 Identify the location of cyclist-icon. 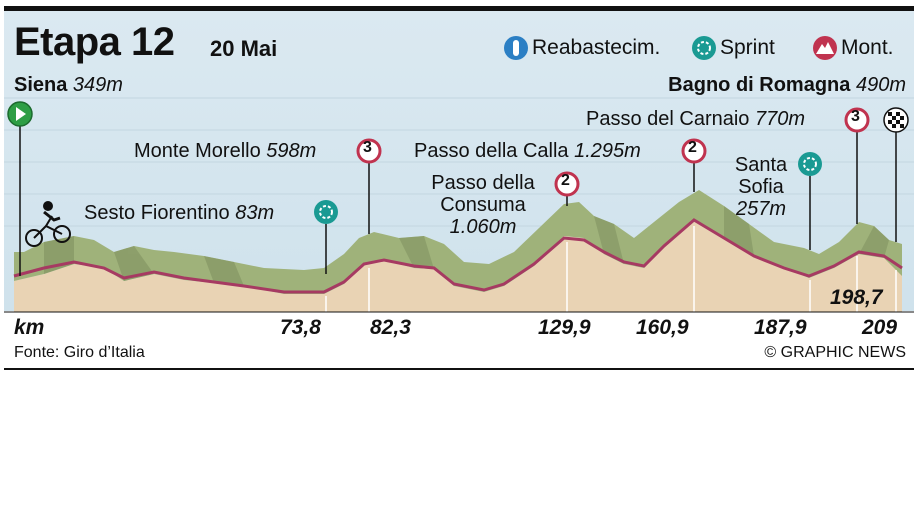
(48, 224).